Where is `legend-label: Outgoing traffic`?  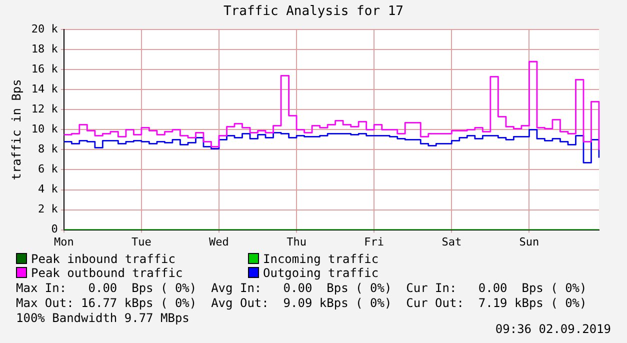
legend-label: Outgoing traffic is located at coordinates (321, 273).